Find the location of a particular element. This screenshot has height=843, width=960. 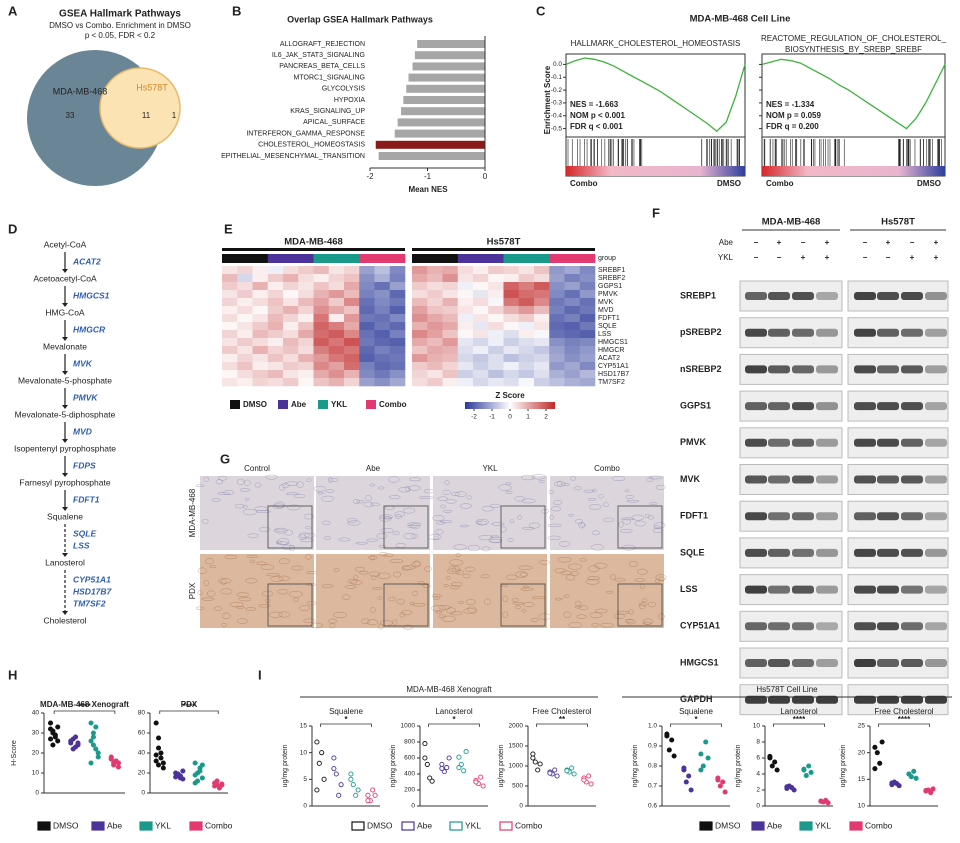

legend-label: DMSO is located at coordinates (255, 404).